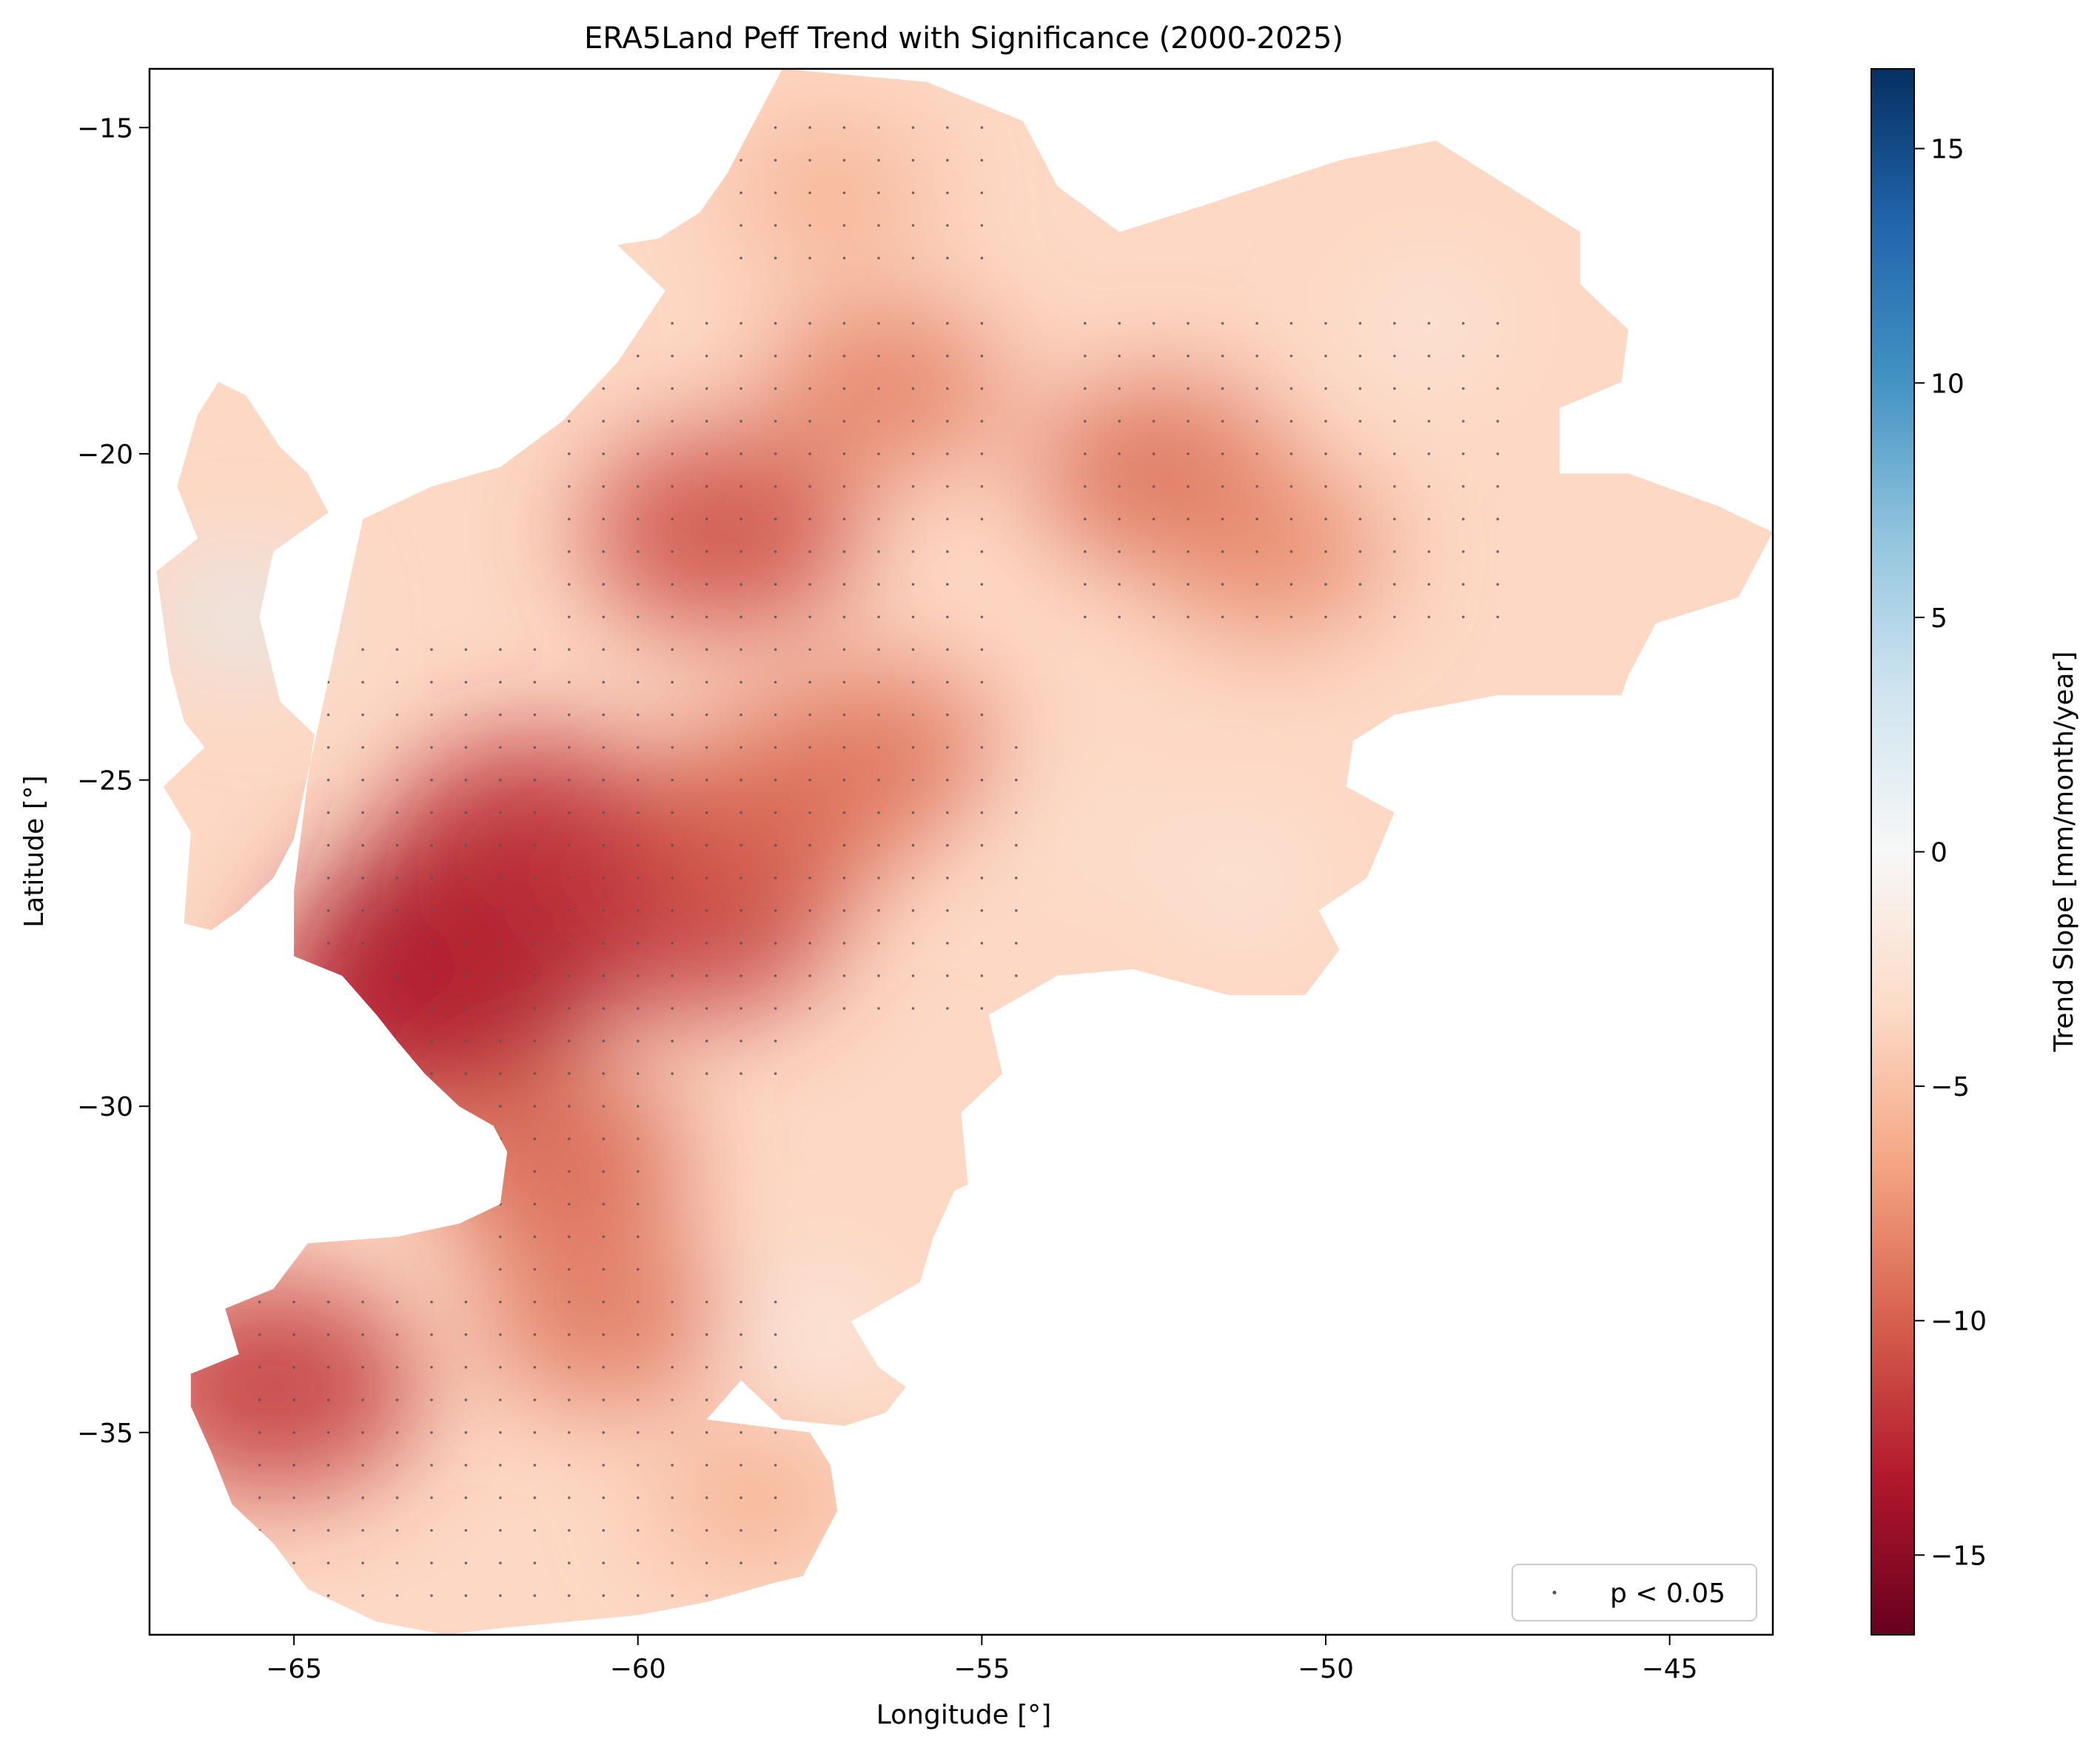 This screenshot has height=1751, width=2100. What do you see at coordinates (1634, 1592) in the screenshot?
I see `legend-box` at bounding box center [1634, 1592].